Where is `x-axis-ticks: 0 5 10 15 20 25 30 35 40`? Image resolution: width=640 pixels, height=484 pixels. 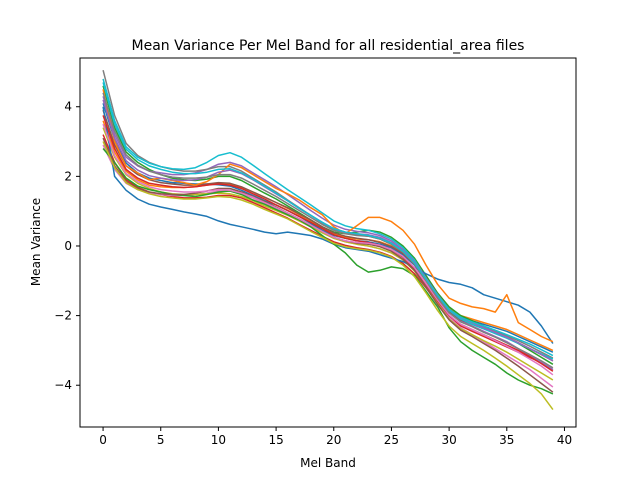 x-axis-ticks: 0 5 10 15 20 25 30 35 40 is located at coordinates (335, 437).